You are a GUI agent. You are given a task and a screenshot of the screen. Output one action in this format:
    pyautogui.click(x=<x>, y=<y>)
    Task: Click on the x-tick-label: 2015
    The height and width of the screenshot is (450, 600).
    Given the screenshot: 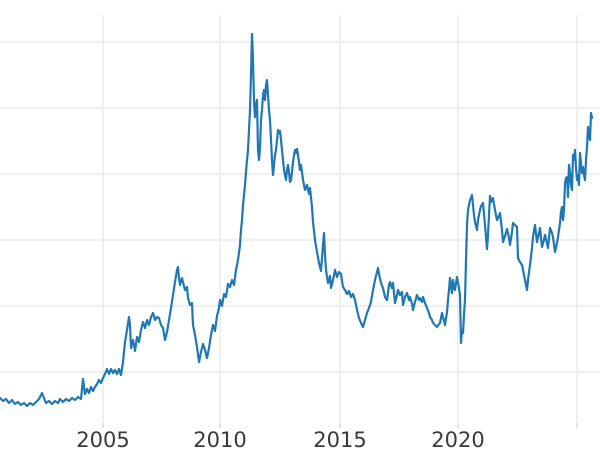 What is the action you would take?
    pyautogui.click(x=339, y=439)
    